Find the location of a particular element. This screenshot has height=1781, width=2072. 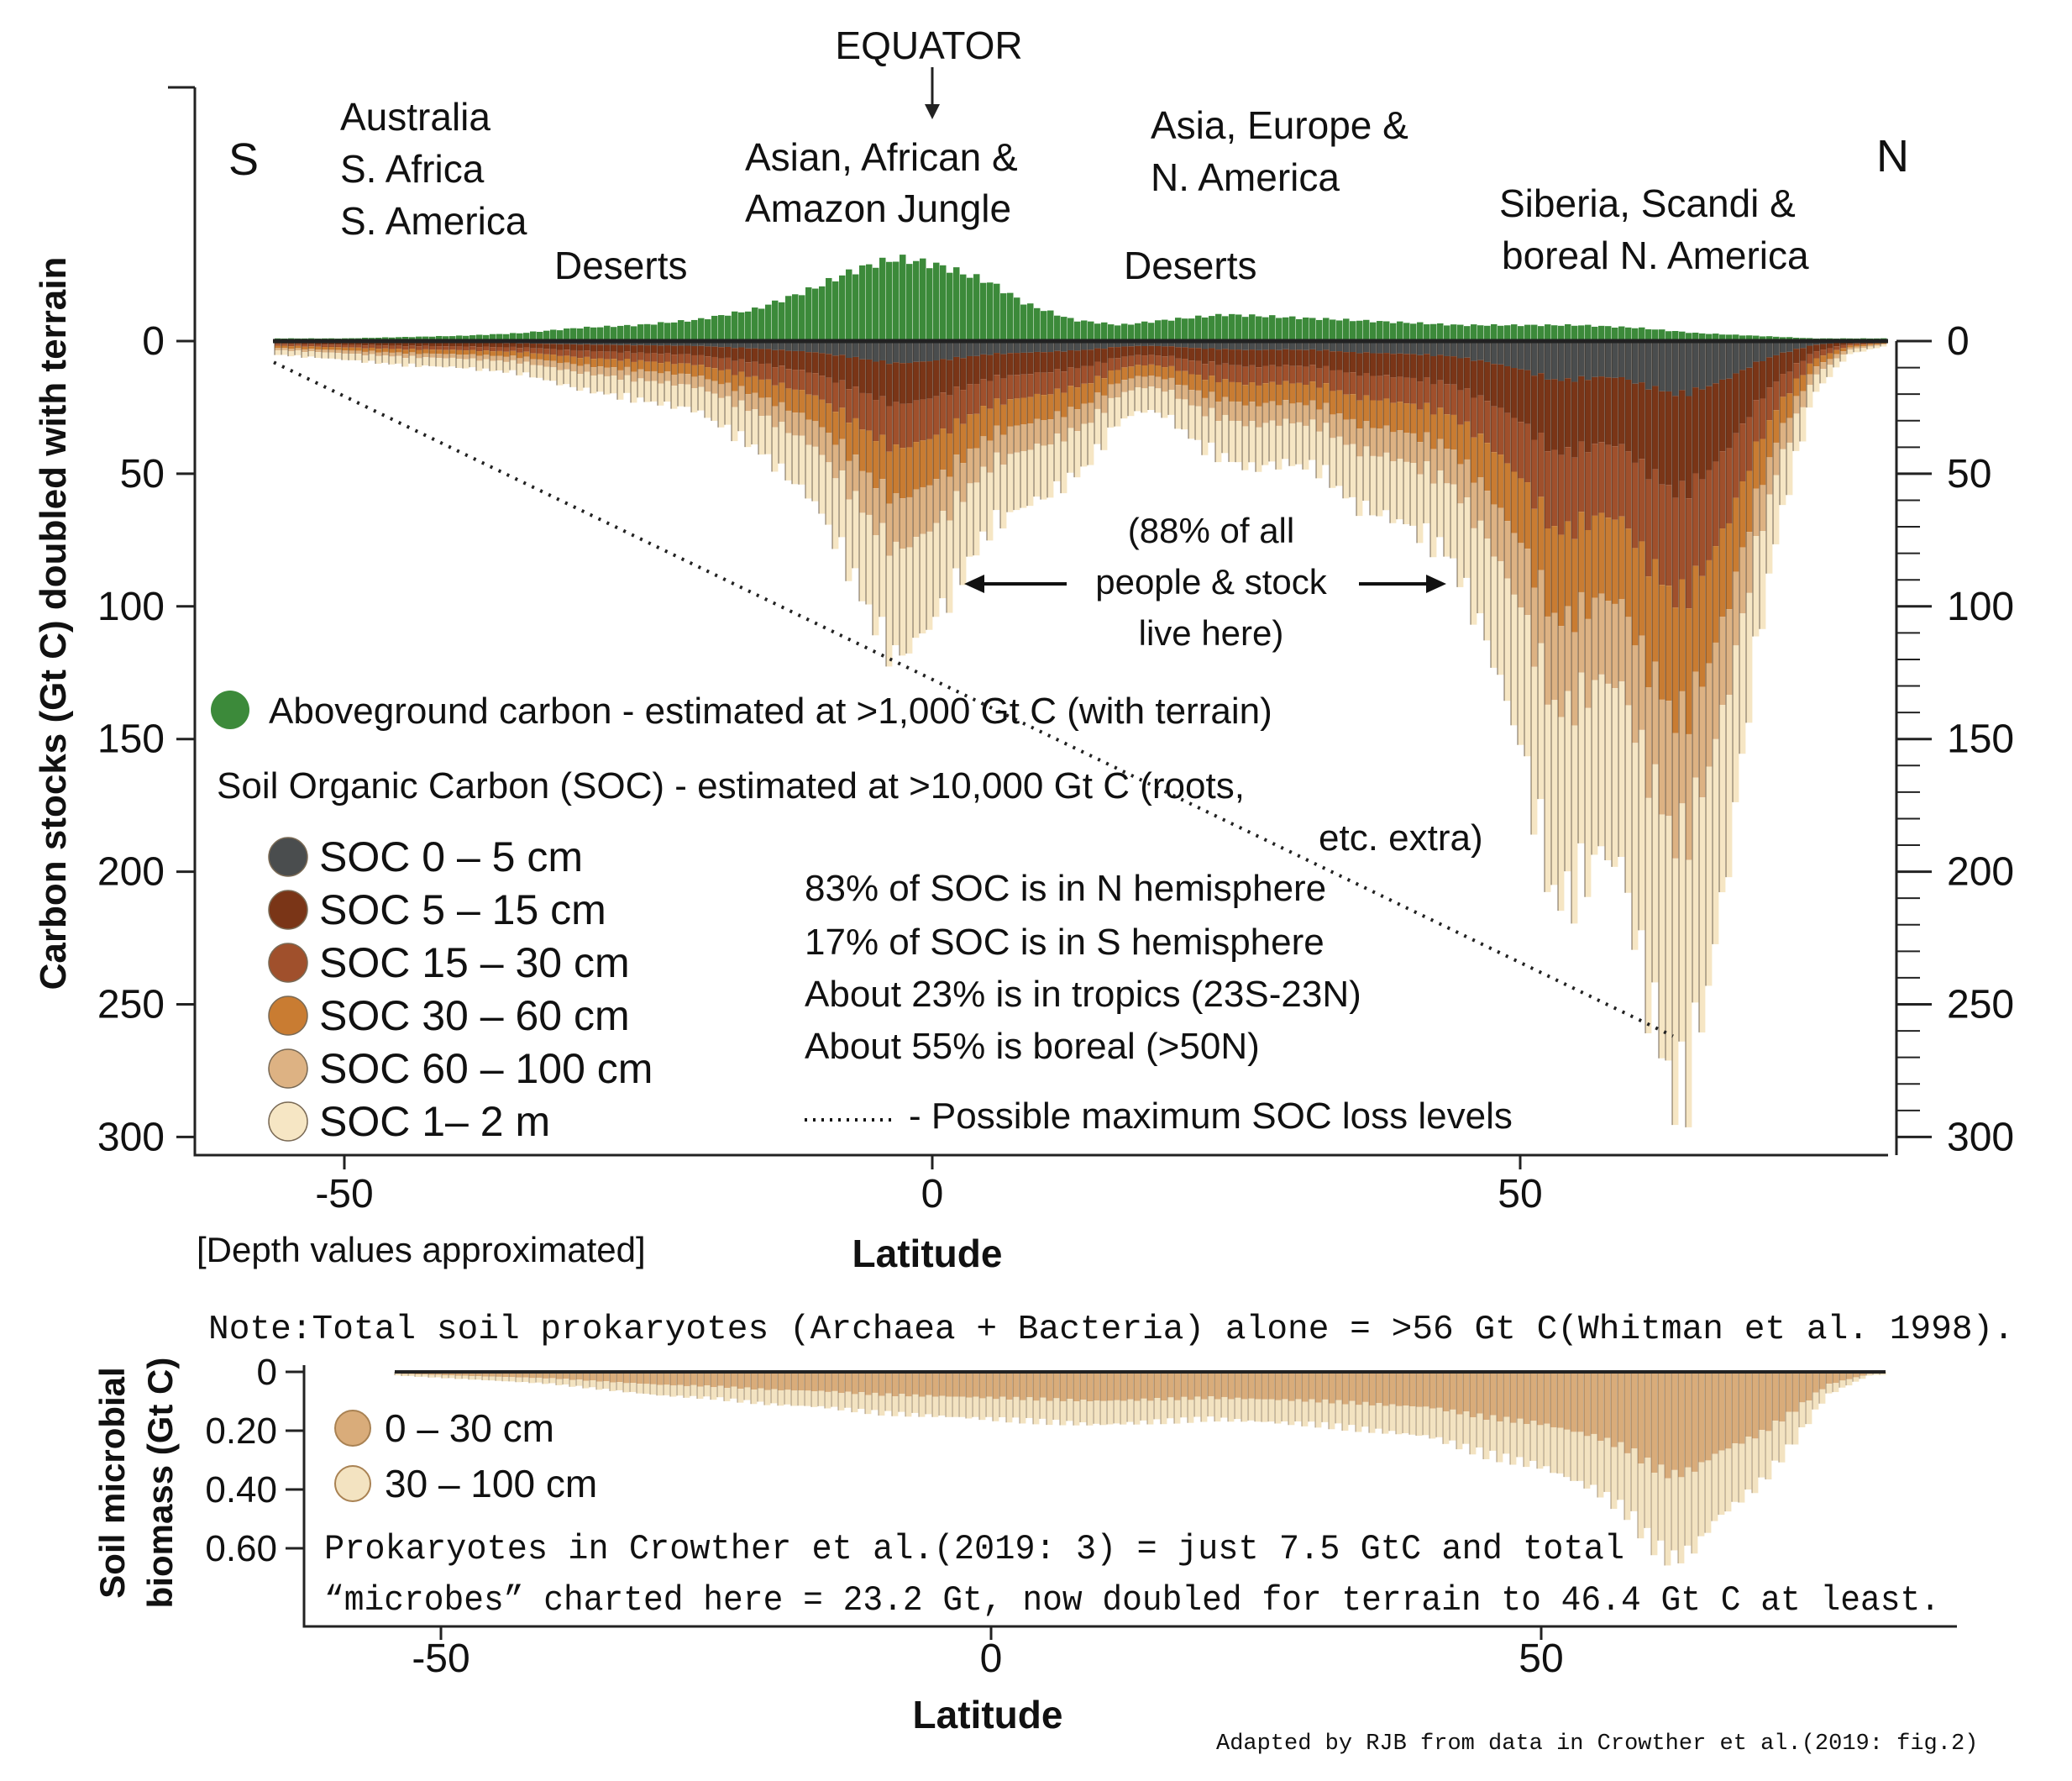

south-label: S is located at coordinates (244, 159).